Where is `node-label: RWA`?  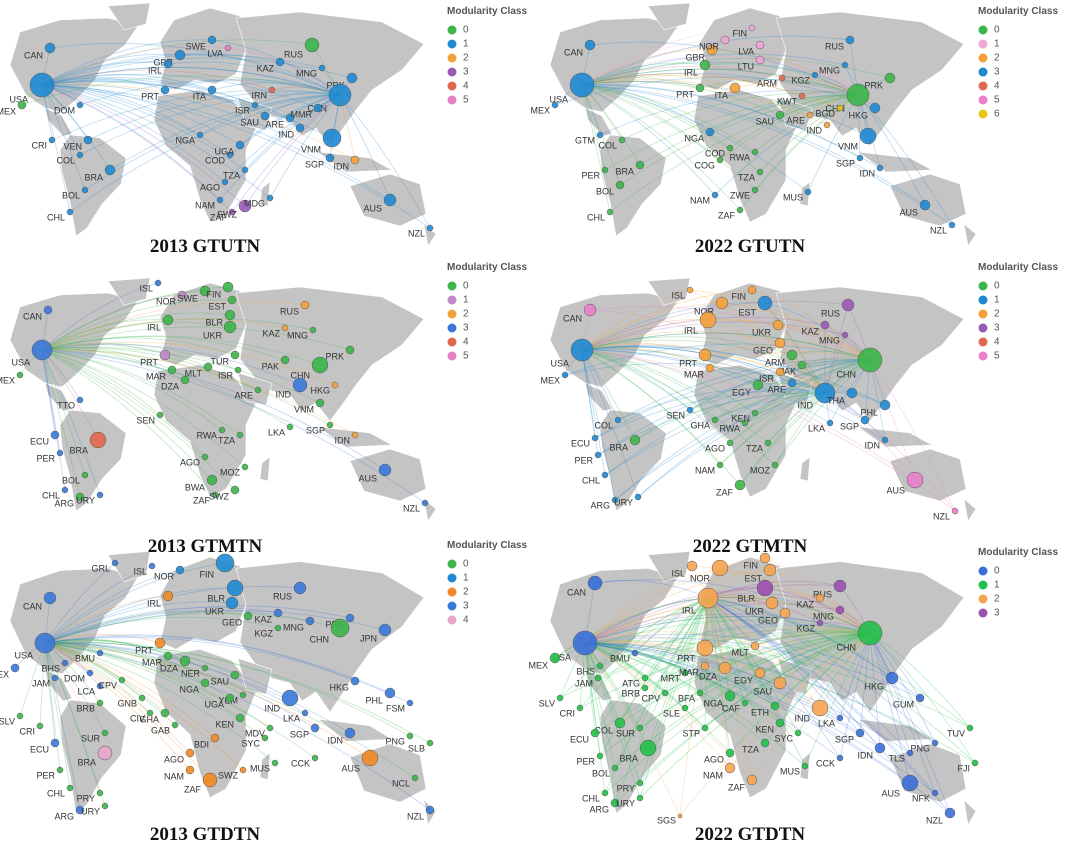
node-label: RWA is located at coordinates (739, 157).